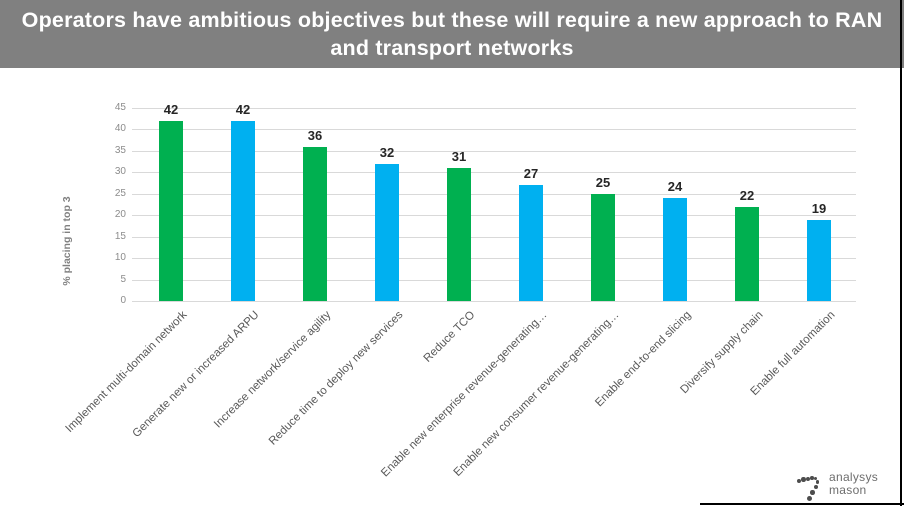 The image size is (904, 506). I want to click on y-axis-tick-label: 5, so click(123, 279).